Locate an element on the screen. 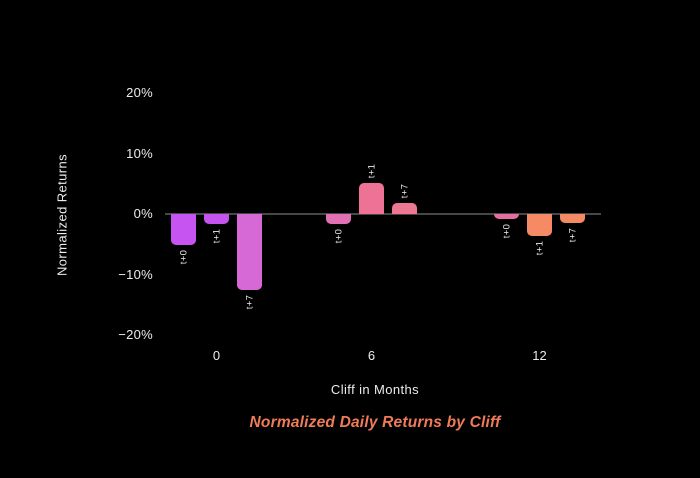  y-axis-title: Normalized Returns is located at coordinates (62, 215).